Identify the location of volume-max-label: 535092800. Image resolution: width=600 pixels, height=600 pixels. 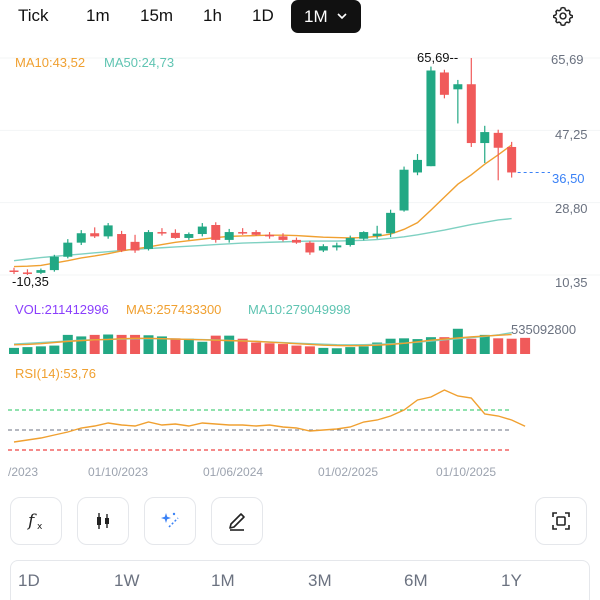
(544, 329).